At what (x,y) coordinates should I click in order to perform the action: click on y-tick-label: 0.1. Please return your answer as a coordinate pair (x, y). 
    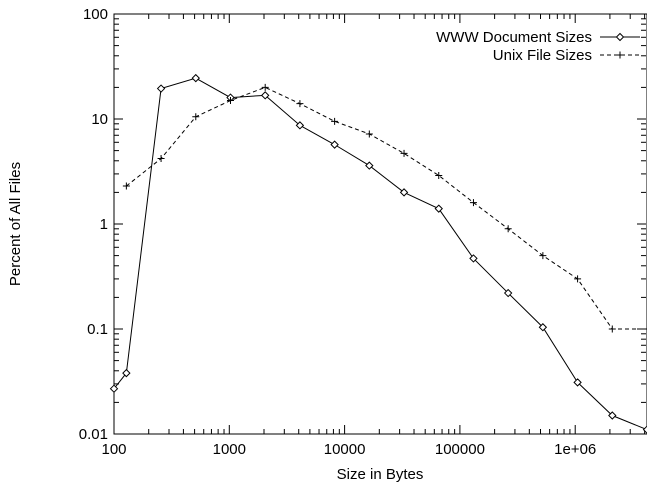
    Looking at the image, I should click on (97, 329).